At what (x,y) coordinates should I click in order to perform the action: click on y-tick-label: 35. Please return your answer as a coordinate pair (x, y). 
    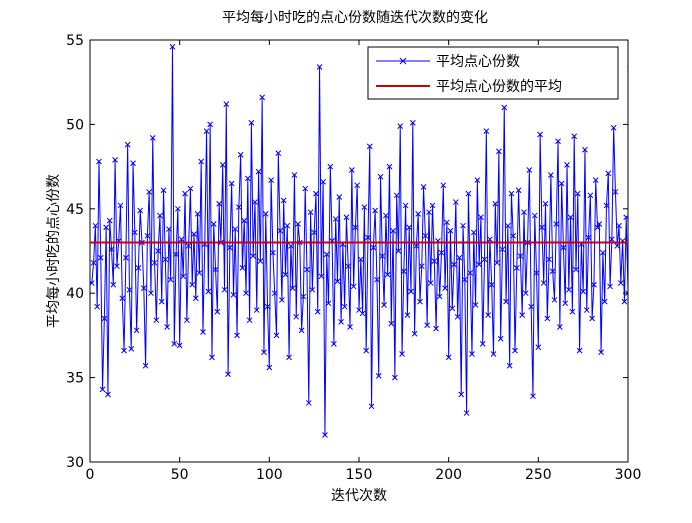
    Looking at the image, I should click on (75, 379).